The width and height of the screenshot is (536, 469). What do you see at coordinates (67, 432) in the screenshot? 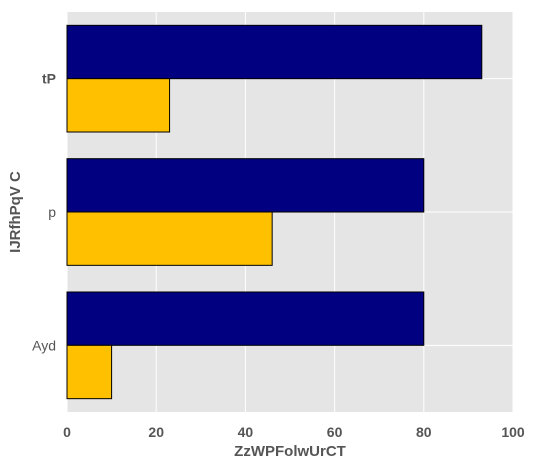
I see `x-tick-label: 0` at bounding box center [67, 432].